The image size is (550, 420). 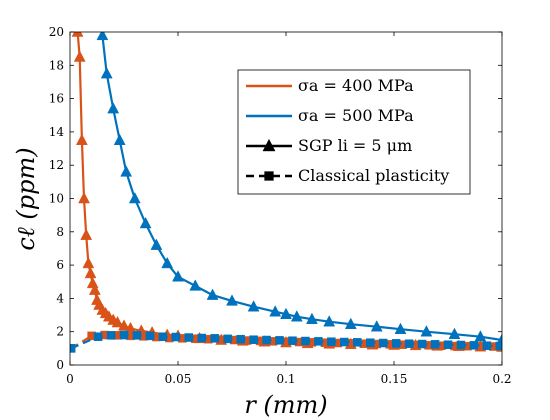 What do you see at coordinates (373, 175) in the screenshot?
I see `legend-label: Classical plasticity` at bounding box center [373, 175].